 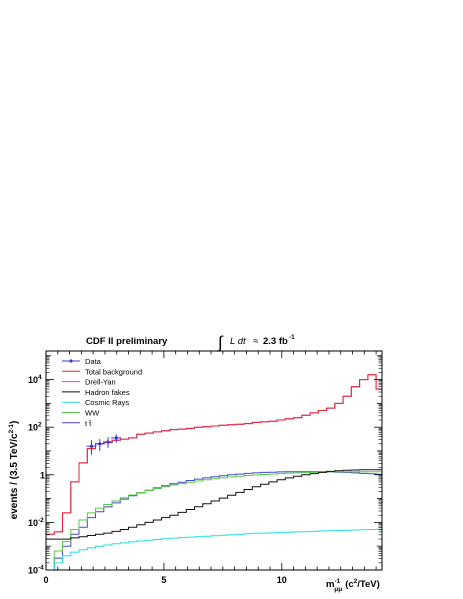 I want to click on legend-marker-data, so click(x=71, y=361).